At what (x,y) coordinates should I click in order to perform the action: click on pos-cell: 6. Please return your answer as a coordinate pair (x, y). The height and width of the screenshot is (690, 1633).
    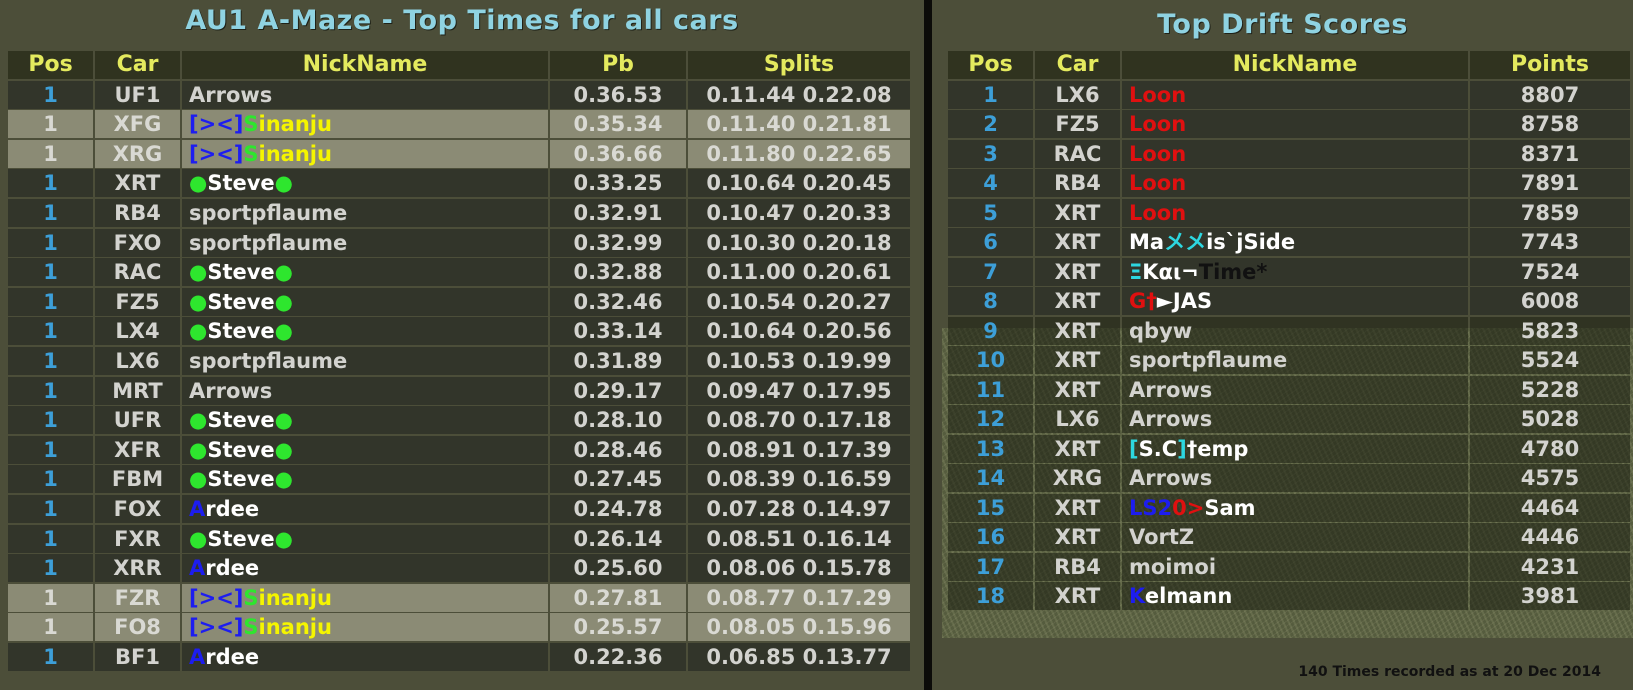
    Looking at the image, I should click on (990, 242).